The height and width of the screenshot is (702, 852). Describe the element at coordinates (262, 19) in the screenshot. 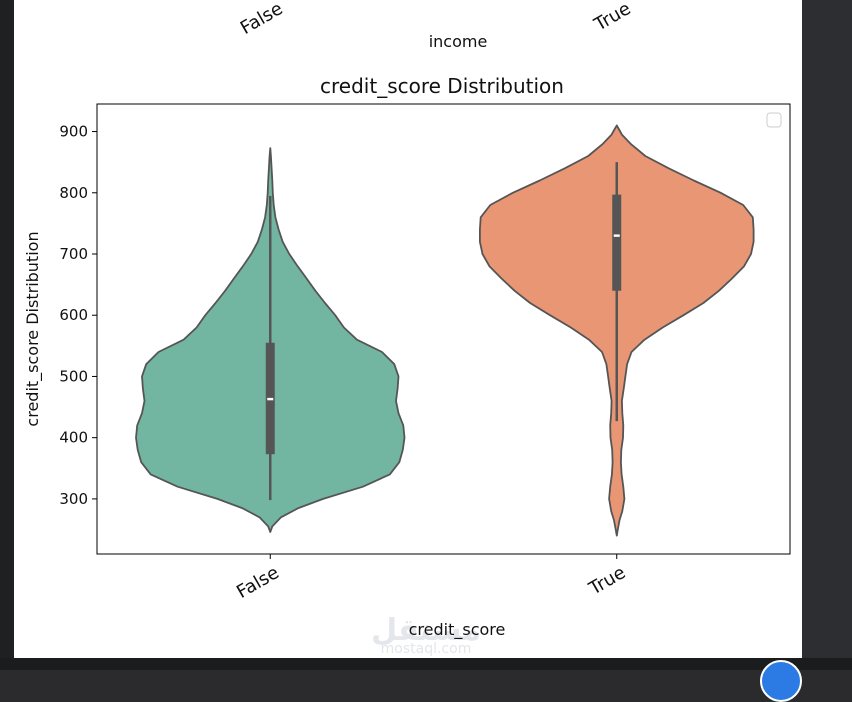

I see `top-tick-false: False` at that location.